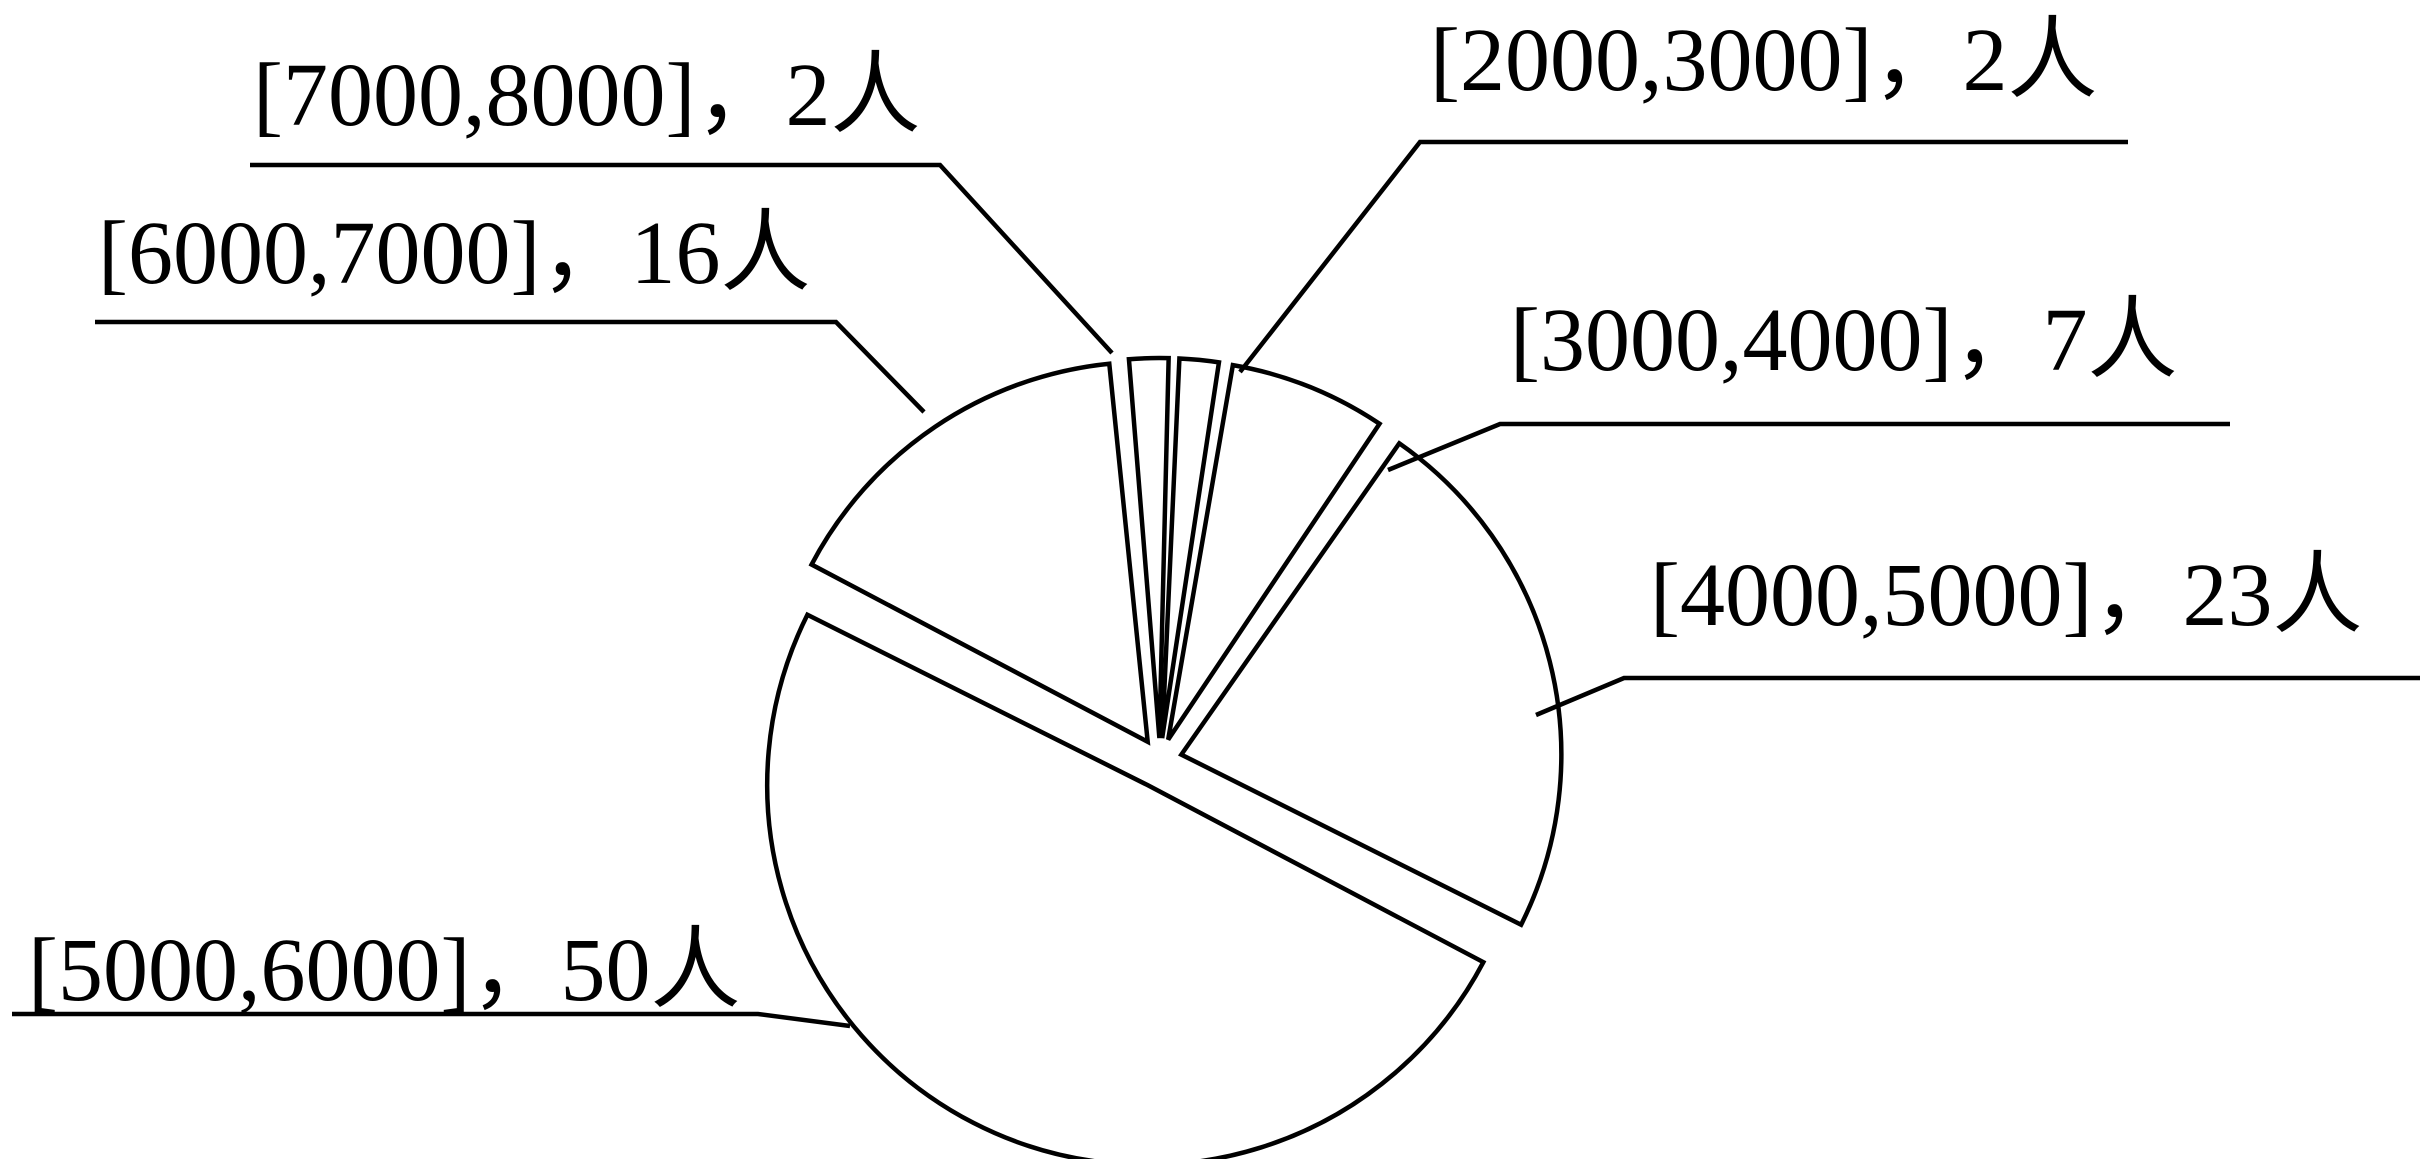  Describe the element at coordinates (1763, 60) in the screenshot. I see `slice-label: [2000,3000]，2人` at that location.